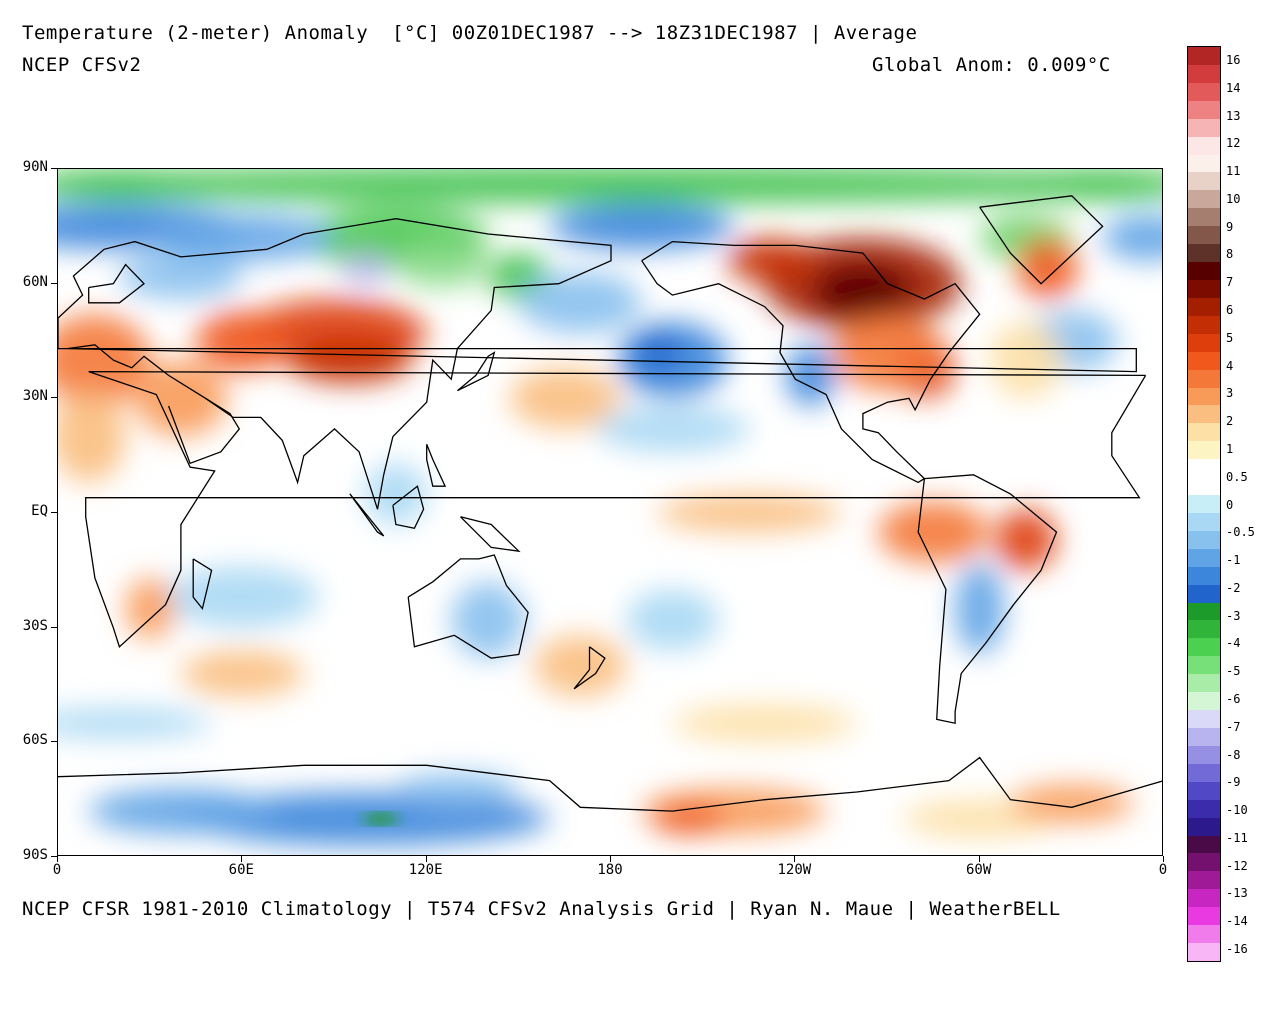 The width and height of the screenshot is (1280, 1024). I want to click on colorbar-label: -11, so click(1237, 837).